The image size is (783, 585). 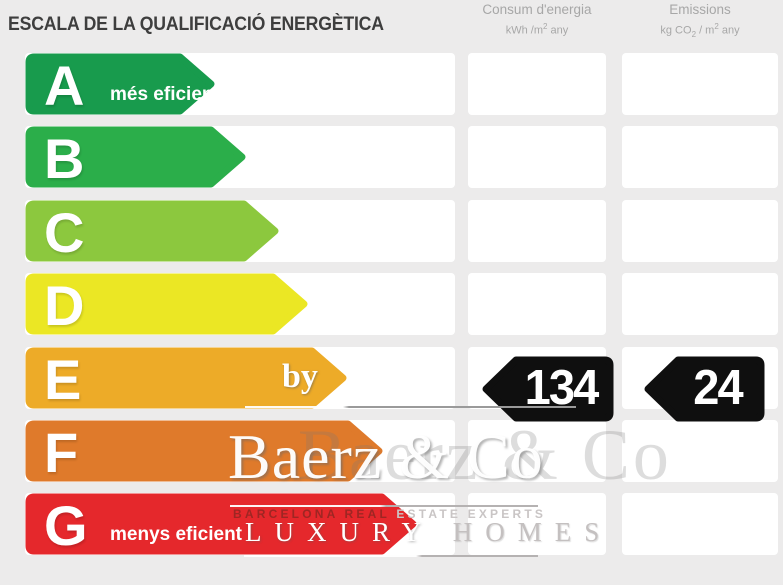 What do you see at coordinates (64, 232) in the screenshot?
I see `grade-letter-C: C` at bounding box center [64, 232].